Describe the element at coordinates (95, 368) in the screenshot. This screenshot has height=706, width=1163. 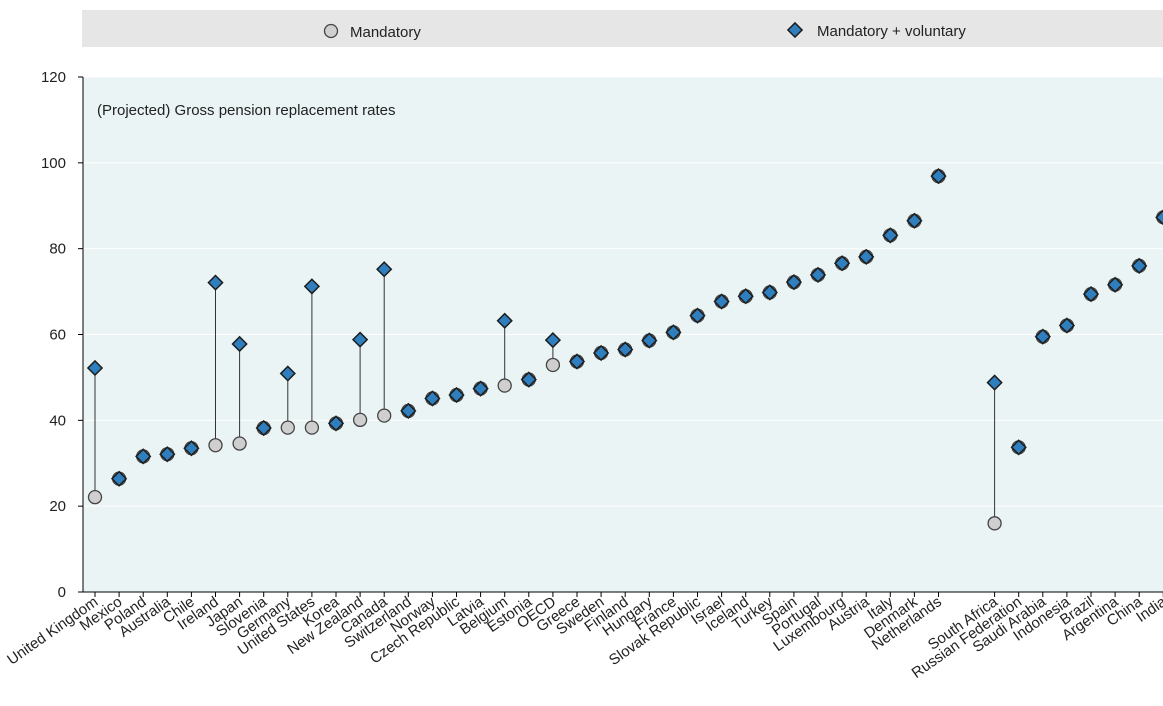
I see `voluntary-point-united-kingdom` at that location.